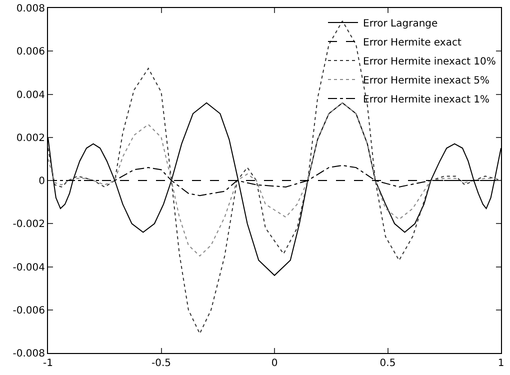  Describe the element at coordinates (30, 9) in the screenshot. I see `y-tick-label: 0.008` at that location.